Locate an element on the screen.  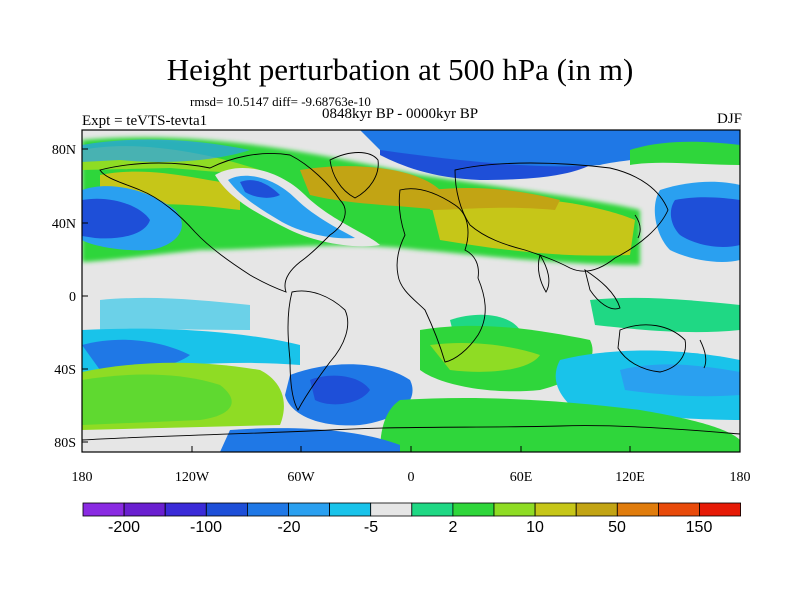
lat-tick-label: 40S is located at coordinates (65, 370).